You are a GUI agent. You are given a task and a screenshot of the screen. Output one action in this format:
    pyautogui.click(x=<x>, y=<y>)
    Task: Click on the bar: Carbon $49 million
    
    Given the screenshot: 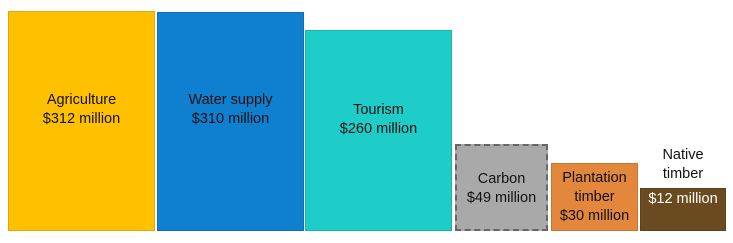 What is the action you would take?
    pyautogui.click(x=501, y=187)
    